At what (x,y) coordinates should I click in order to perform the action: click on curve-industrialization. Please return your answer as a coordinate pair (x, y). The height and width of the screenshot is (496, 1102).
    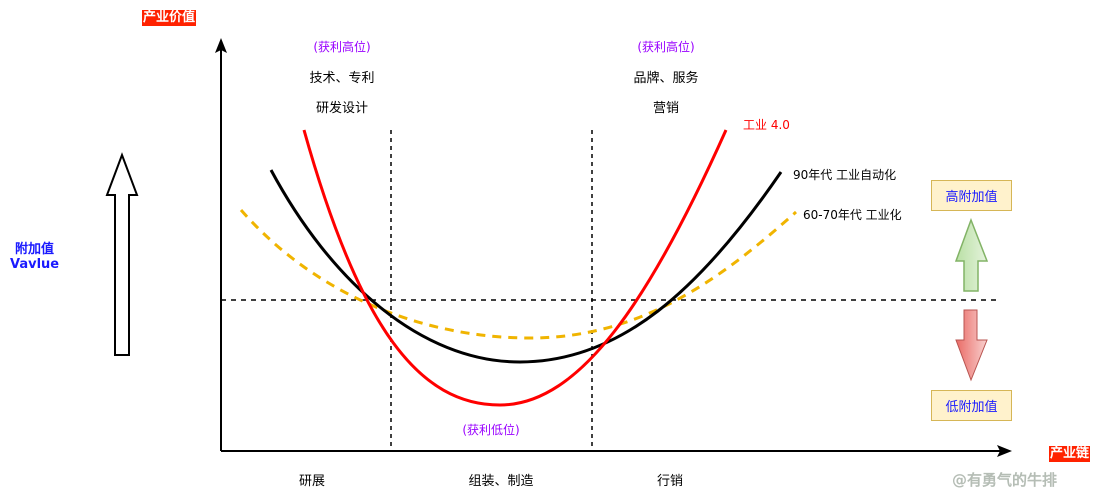
    Looking at the image, I should click on (518, 274).